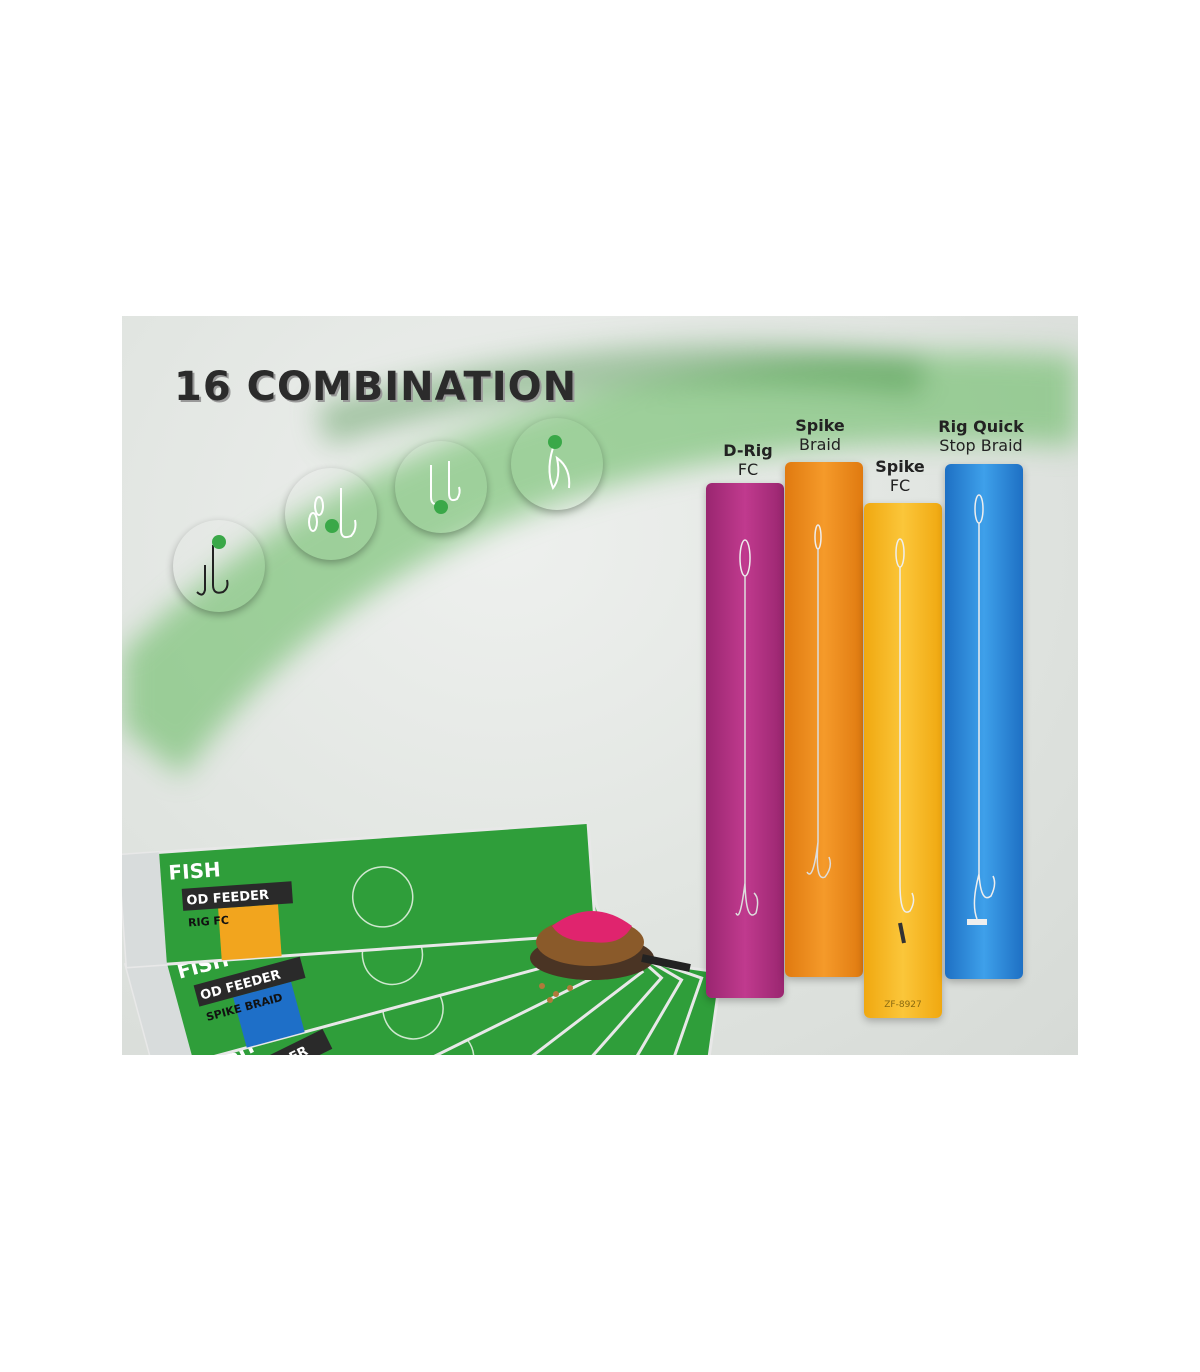 The image size is (1200, 1372). I want to click on rig-card-rig-quick, so click(984, 721).